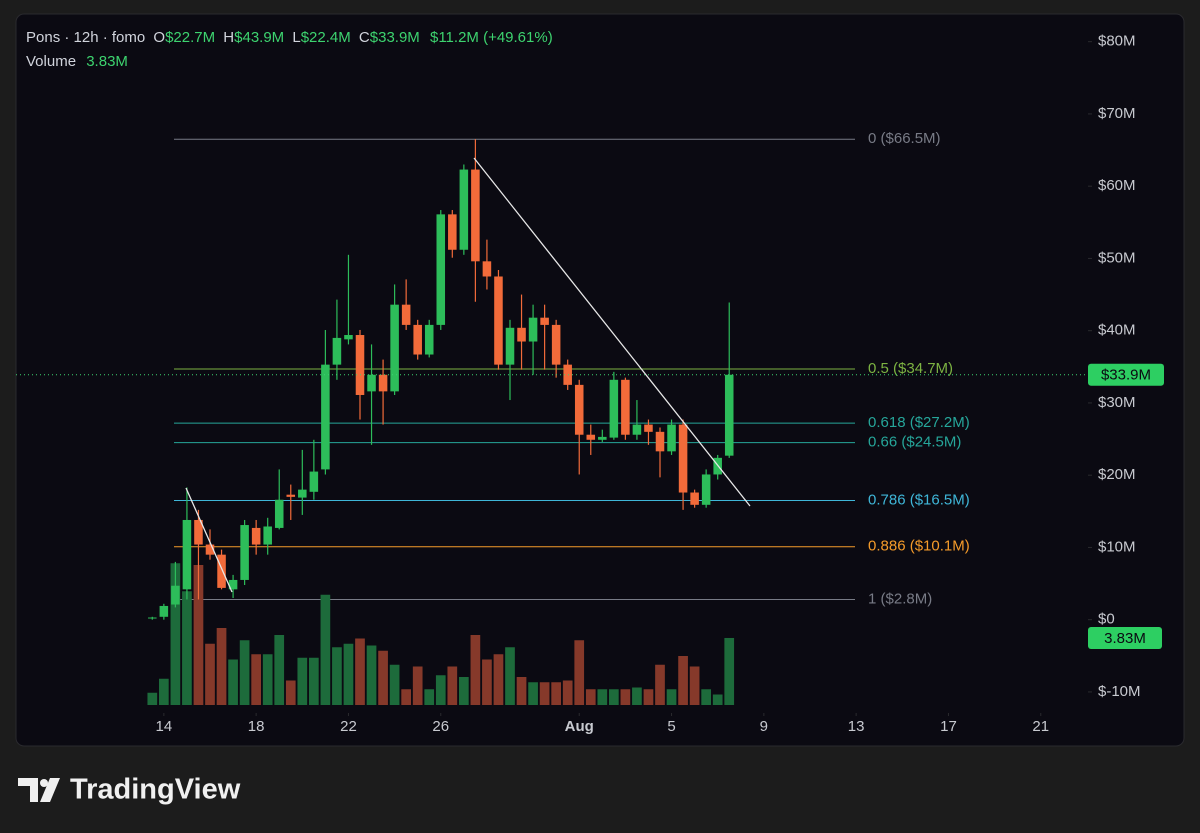  What do you see at coordinates (919, 499) in the screenshot?
I see `fib-label: 0.786 ($16.5M)` at bounding box center [919, 499].